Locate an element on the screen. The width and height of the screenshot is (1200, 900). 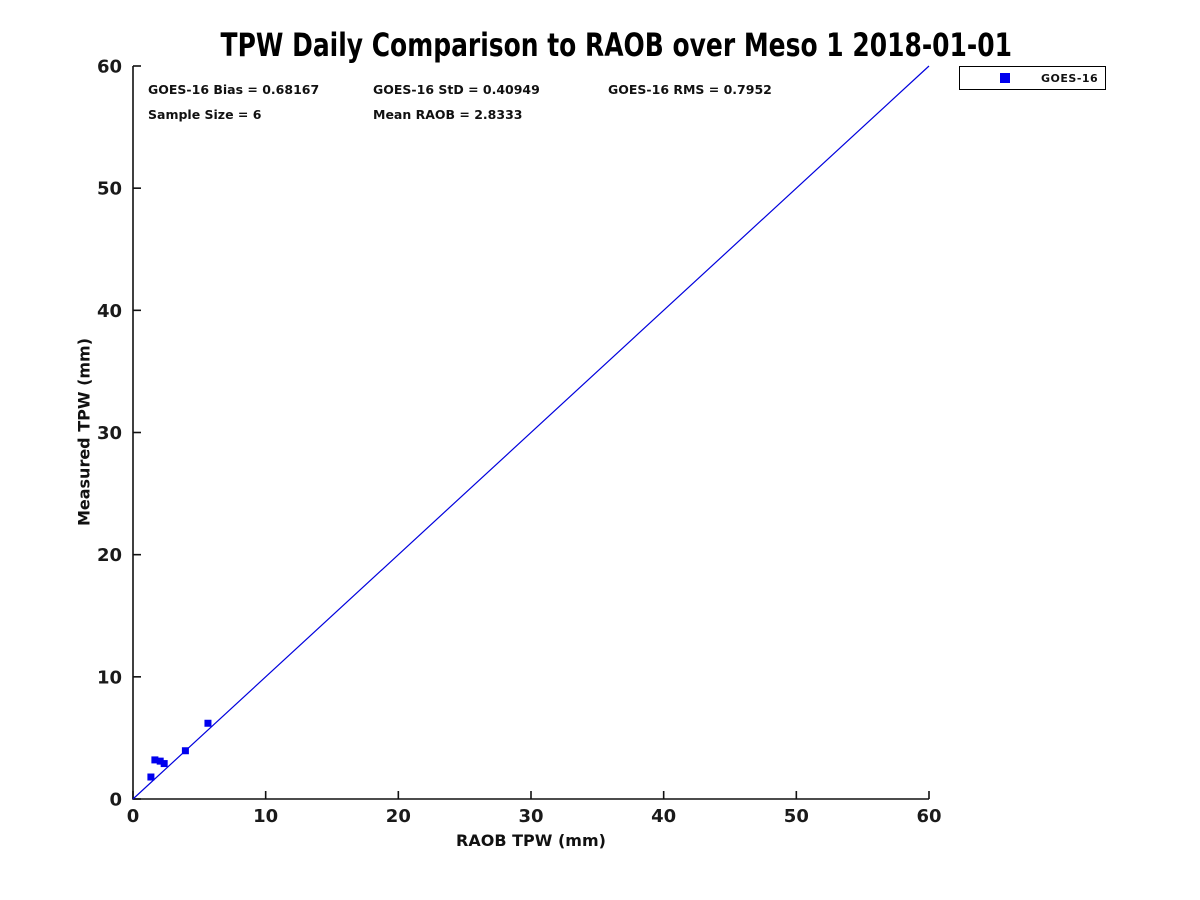
stat-rms: GOES-16 RMS = 0.7952 is located at coordinates (690, 89).